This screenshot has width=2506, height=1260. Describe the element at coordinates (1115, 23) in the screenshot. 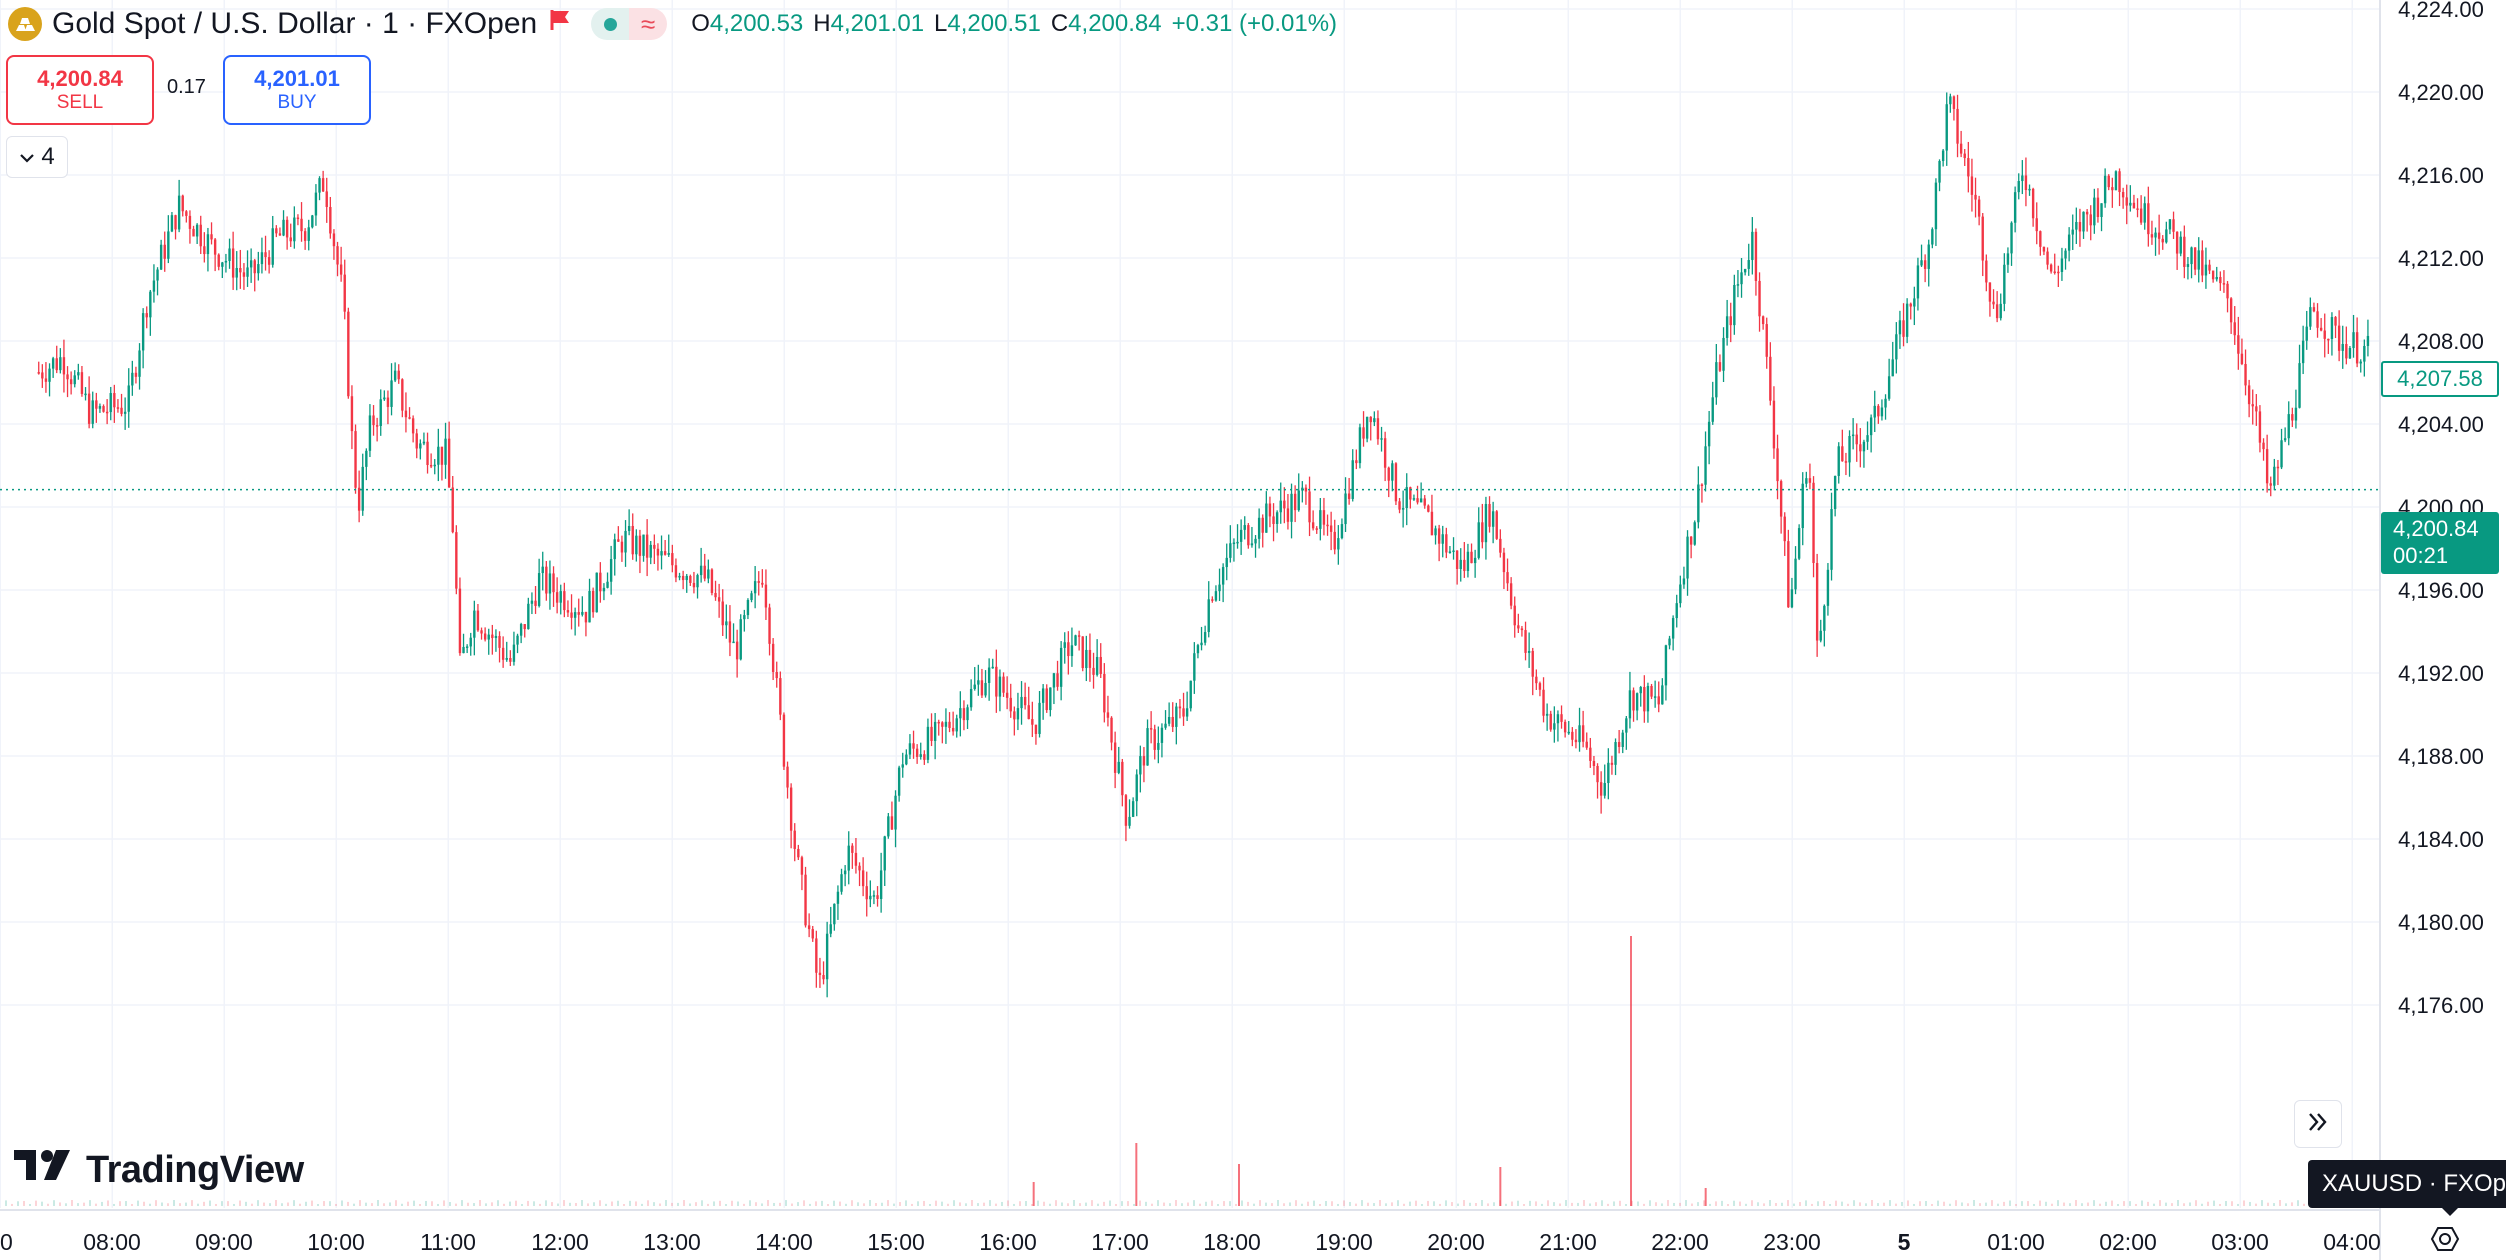

I see `close-value: 4,200.84` at that location.